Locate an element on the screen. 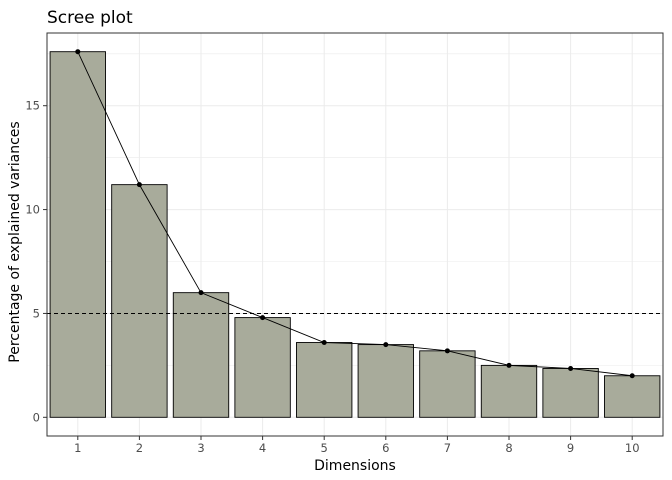 This screenshot has width=672, height=480. x-axis-ticks: 1 2 3 4 5 6 7 8 9 10 is located at coordinates (357, 445).